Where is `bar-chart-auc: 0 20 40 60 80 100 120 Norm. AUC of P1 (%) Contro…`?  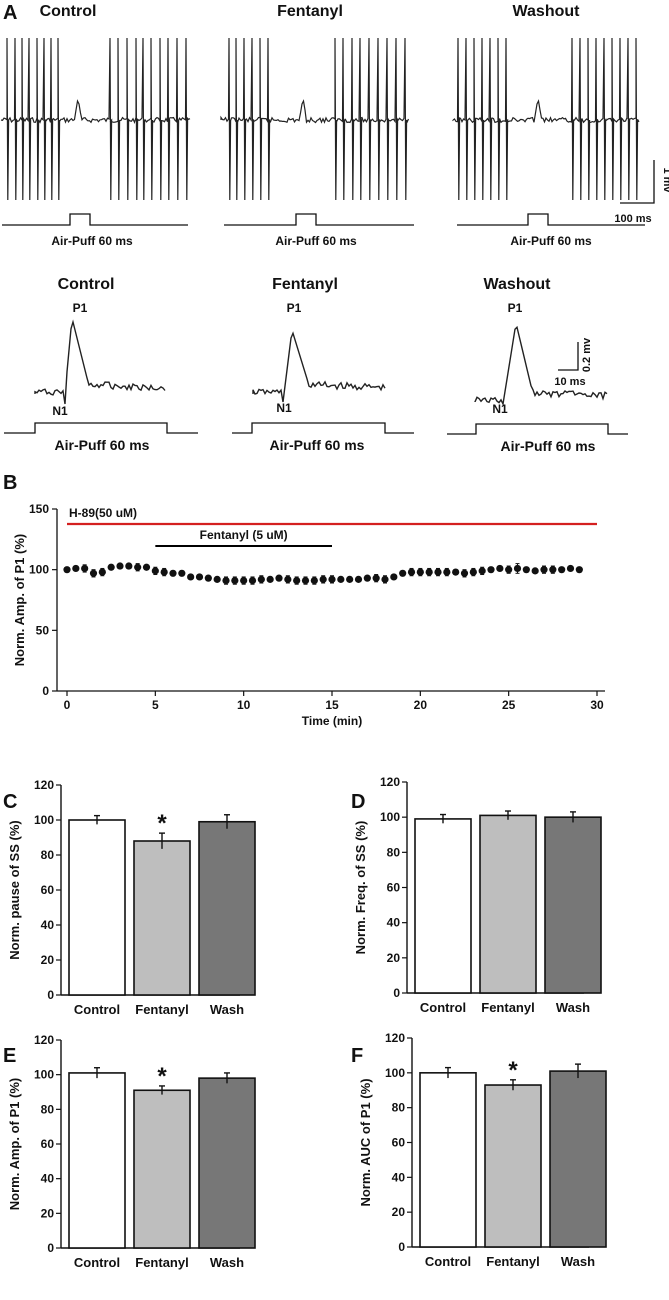
bar-chart-auc: 0 20 40 60 80 100 120 Norm. AUC of P1 (%) Contro… is located at coordinates (482, 1150).